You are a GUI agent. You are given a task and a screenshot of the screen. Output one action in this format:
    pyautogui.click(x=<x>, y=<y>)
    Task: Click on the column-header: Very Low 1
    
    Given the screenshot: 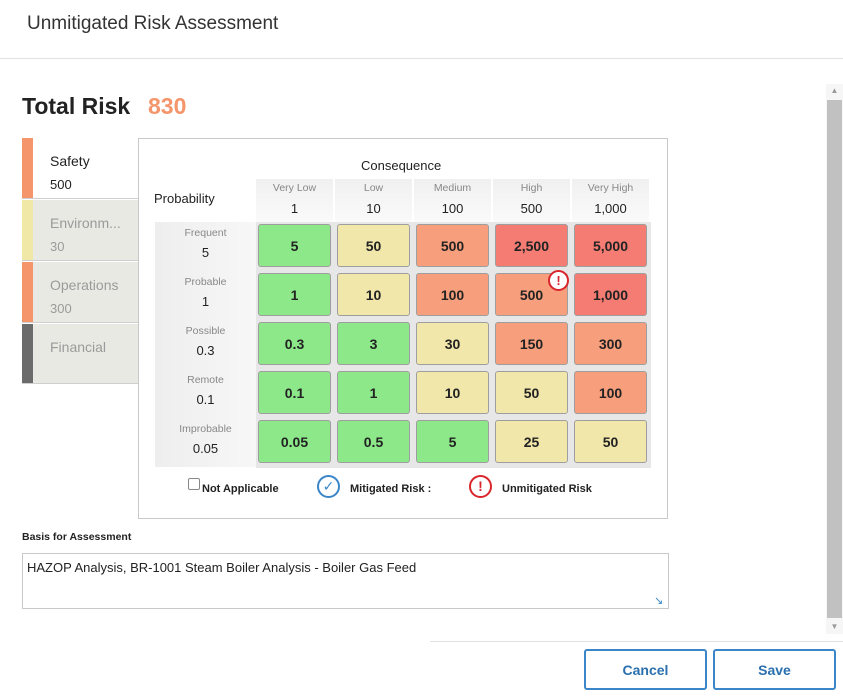 What is the action you would take?
    pyautogui.click(x=294, y=200)
    